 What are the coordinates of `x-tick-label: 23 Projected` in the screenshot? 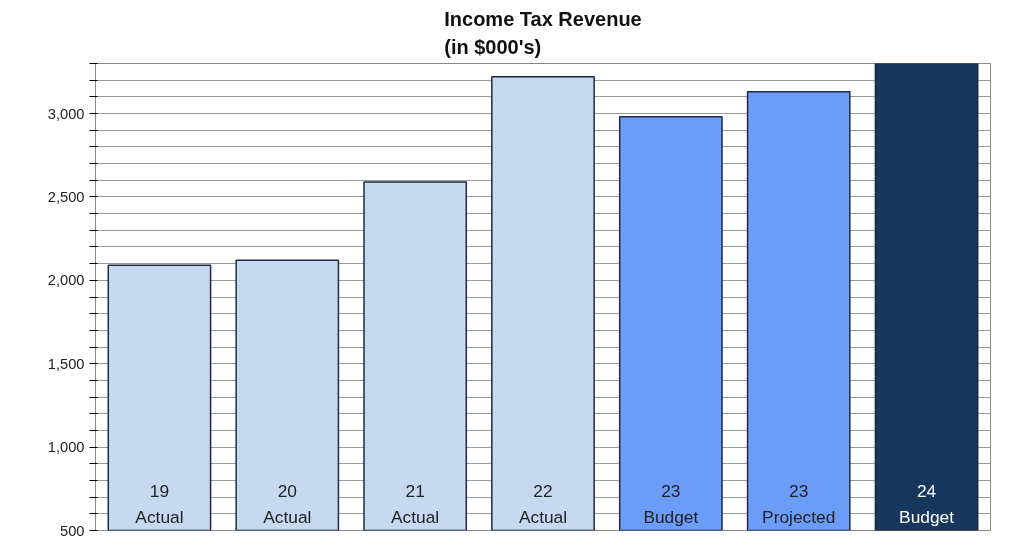 It's located at (799, 503).